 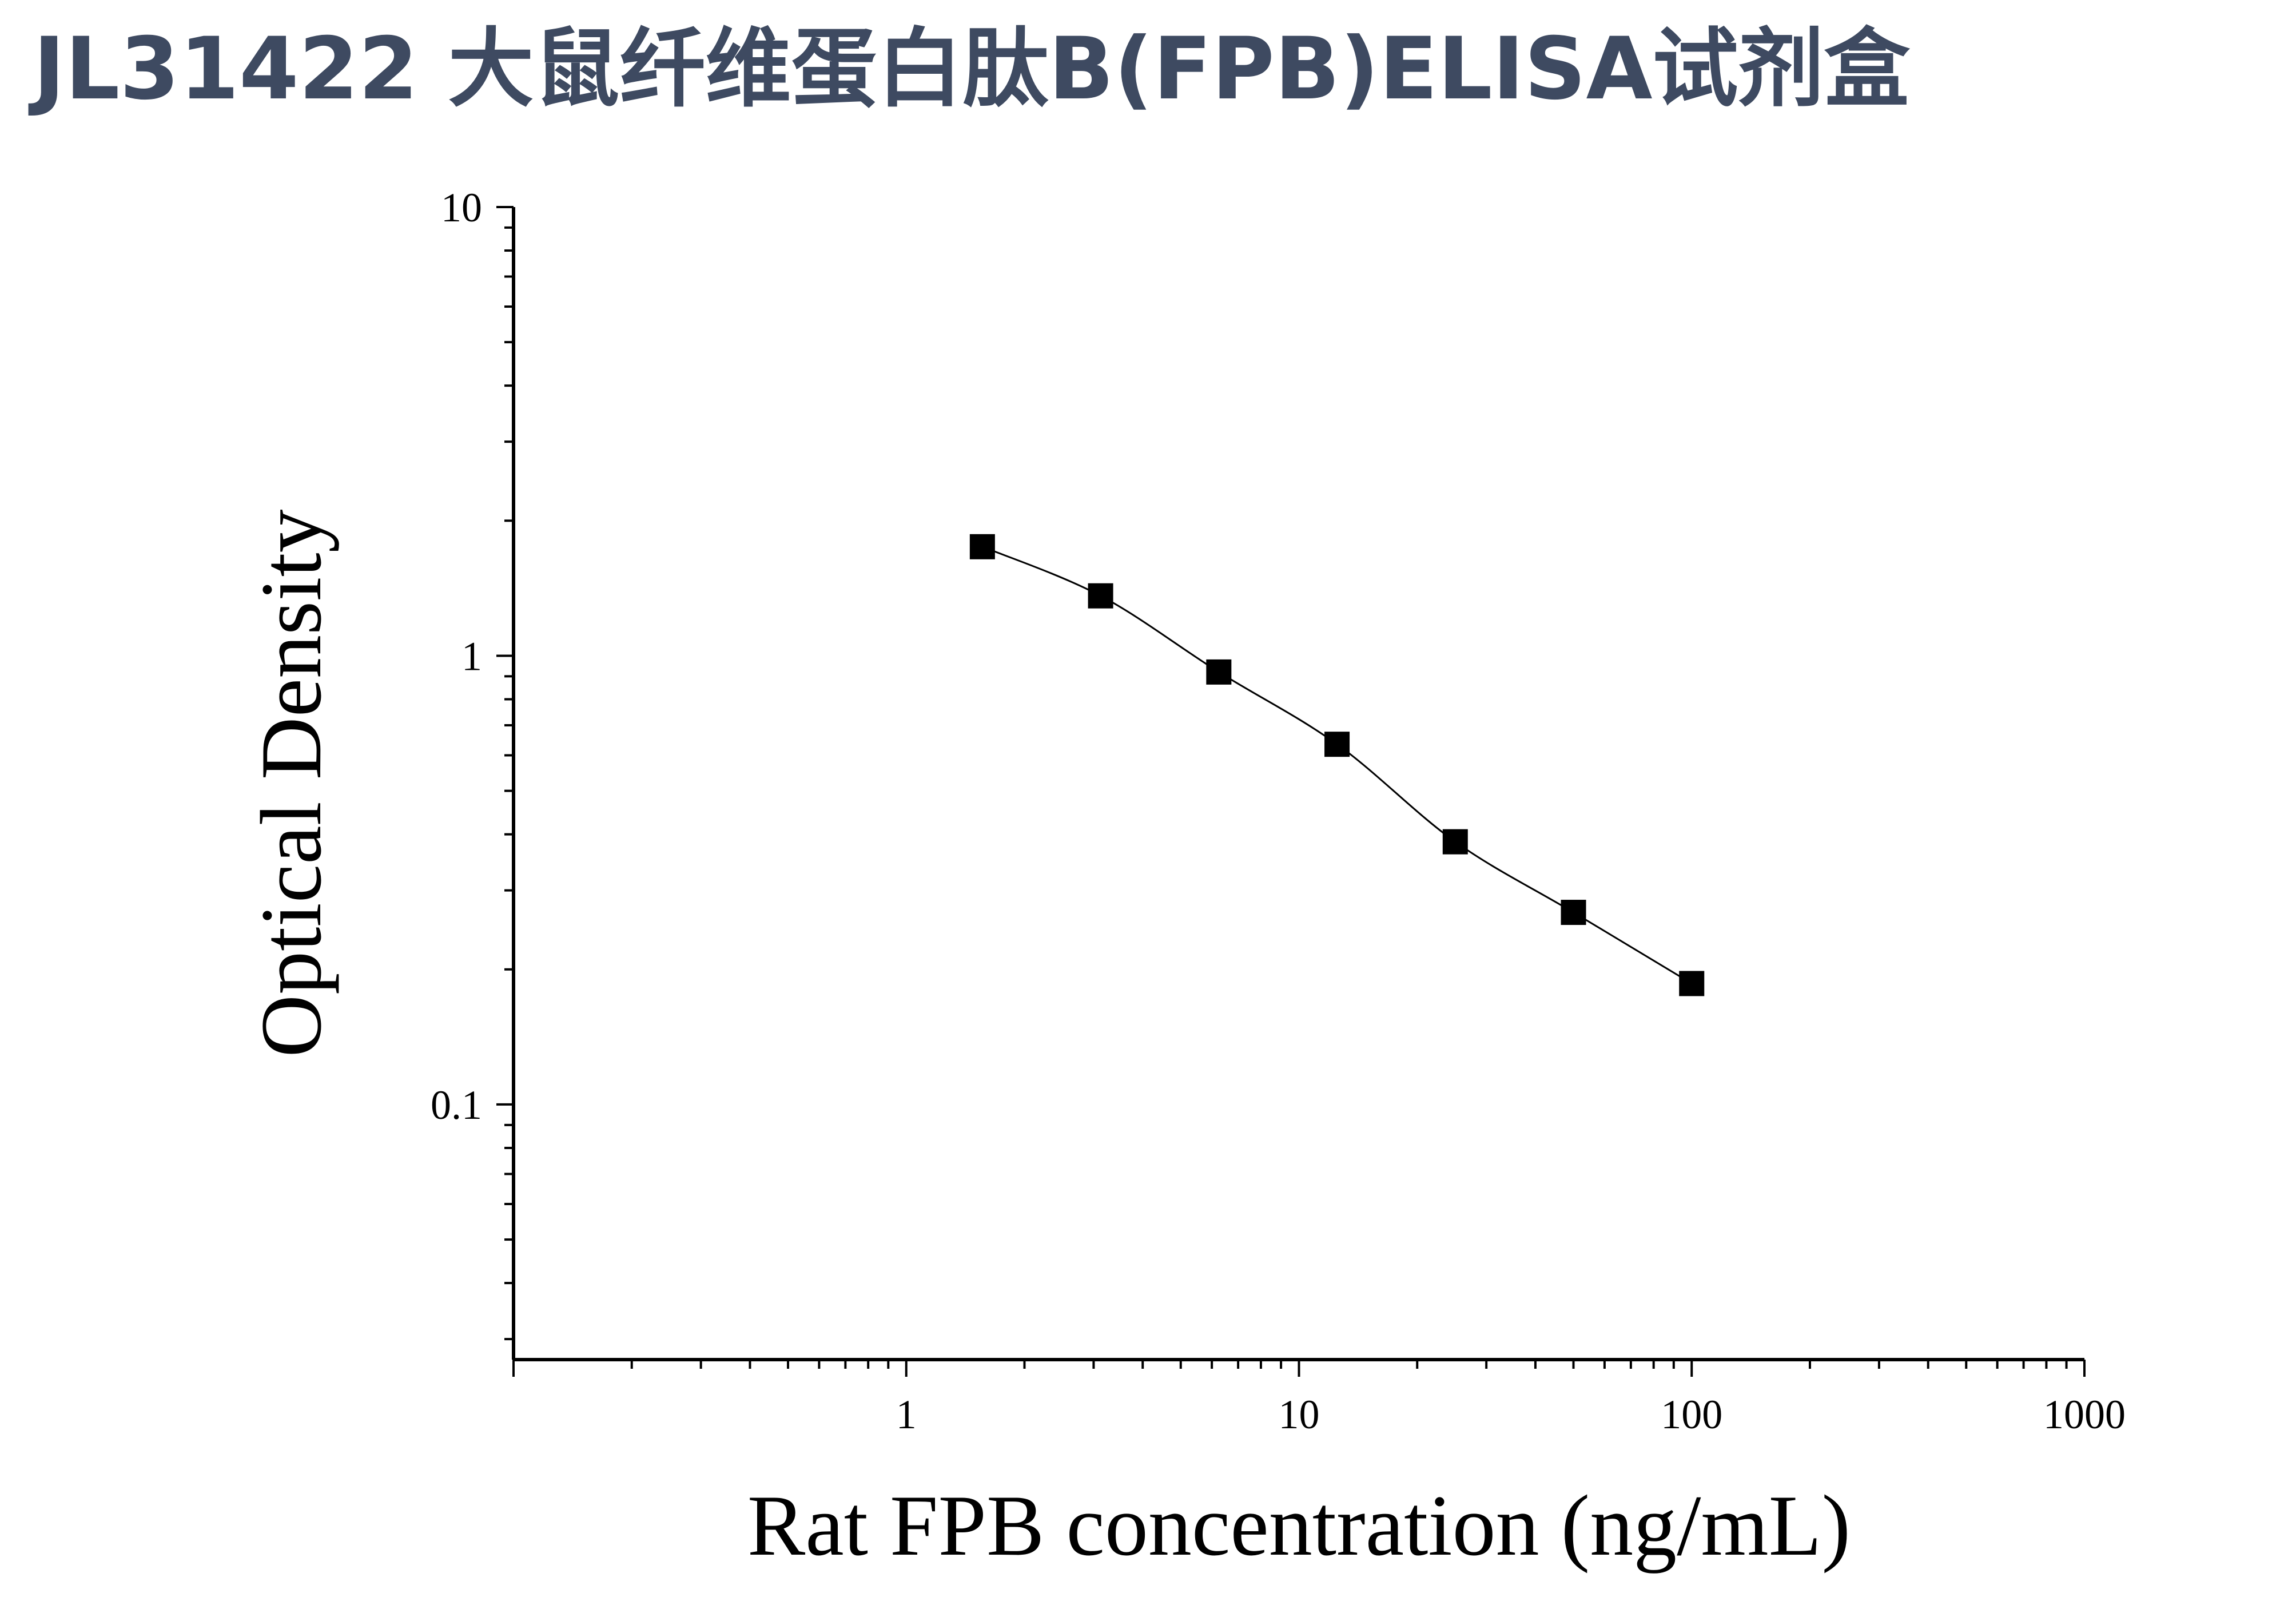 What do you see at coordinates (1300, 1414) in the screenshot?
I see `x-tick-label: 10` at bounding box center [1300, 1414].